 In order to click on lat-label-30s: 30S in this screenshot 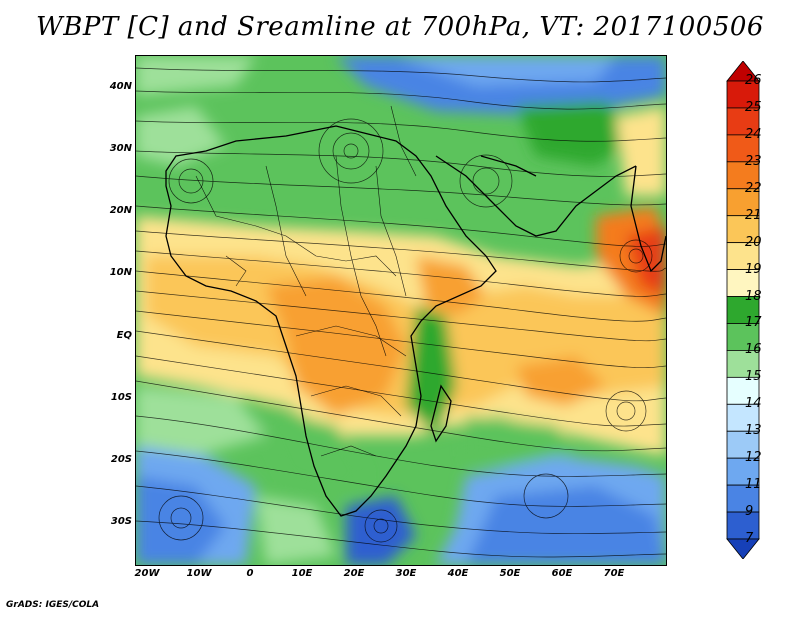, I will do `click(121, 521)`.